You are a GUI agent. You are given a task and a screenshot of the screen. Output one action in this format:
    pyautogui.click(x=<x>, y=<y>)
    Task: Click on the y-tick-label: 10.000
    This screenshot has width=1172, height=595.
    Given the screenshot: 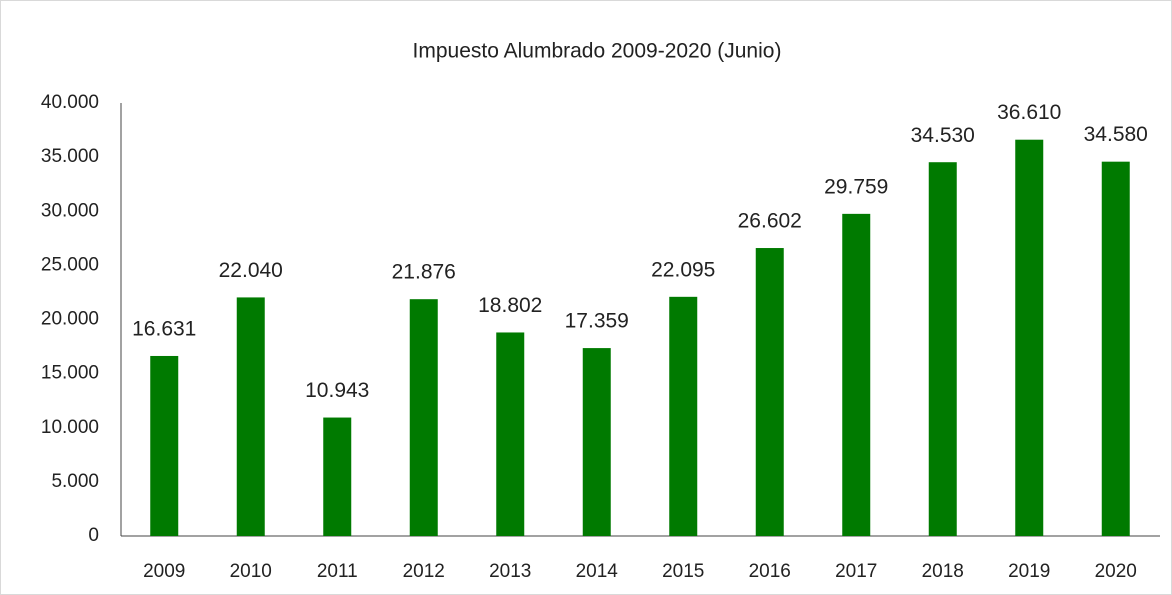 What is the action you would take?
    pyautogui.click(x=70, y=427)
    